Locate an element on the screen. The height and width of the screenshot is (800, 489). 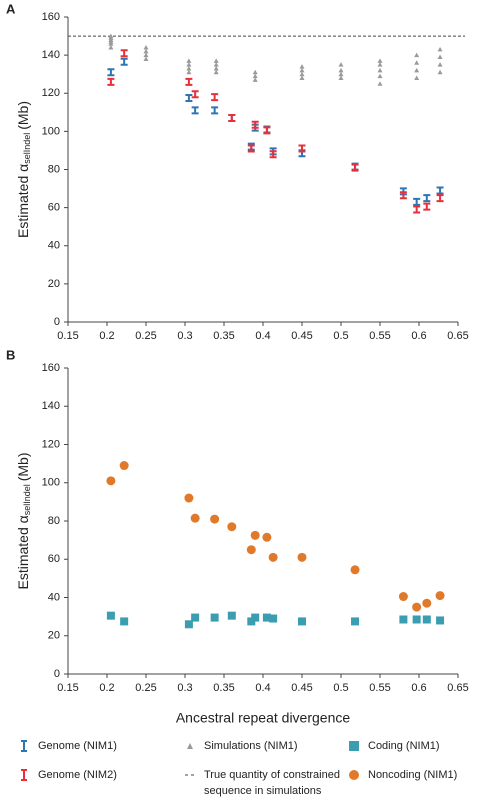
y-tick-label: 80 is located at coordinates (54, 521).